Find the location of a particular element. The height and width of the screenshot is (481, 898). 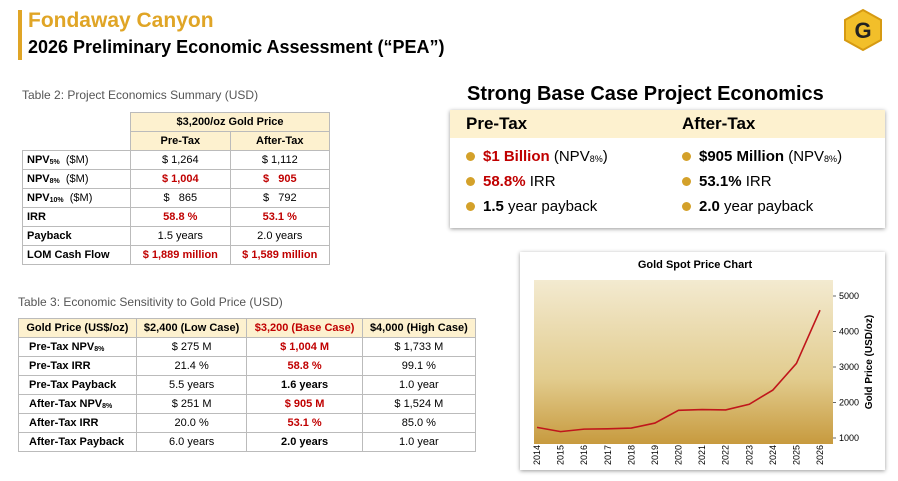

row-label: After-Tax Payback is located at coordinates (77, 442).